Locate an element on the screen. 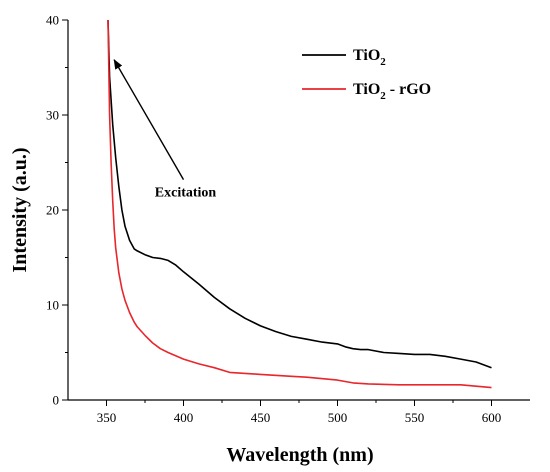  x-tick-label: 600 is located at coordinates (492, 417).